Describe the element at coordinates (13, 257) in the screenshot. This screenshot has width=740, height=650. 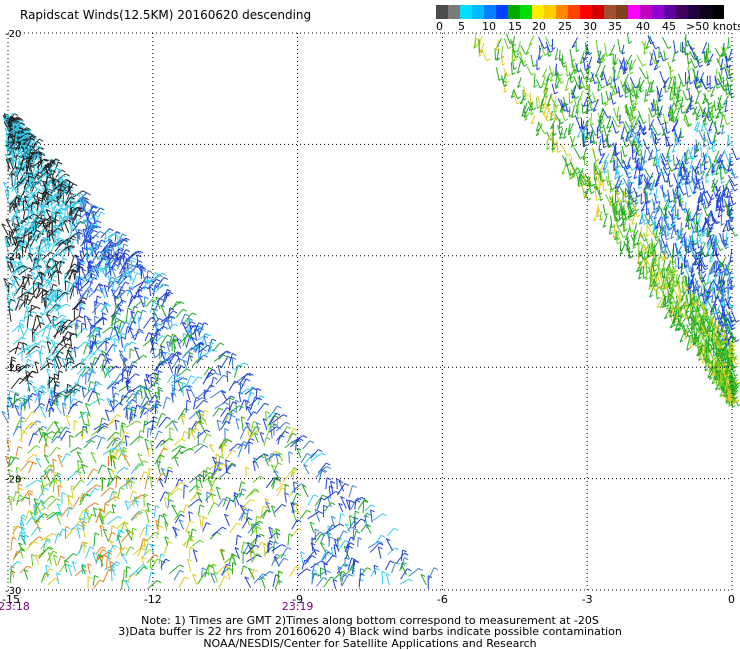
I see `lat-tick-label: -24` at that location.